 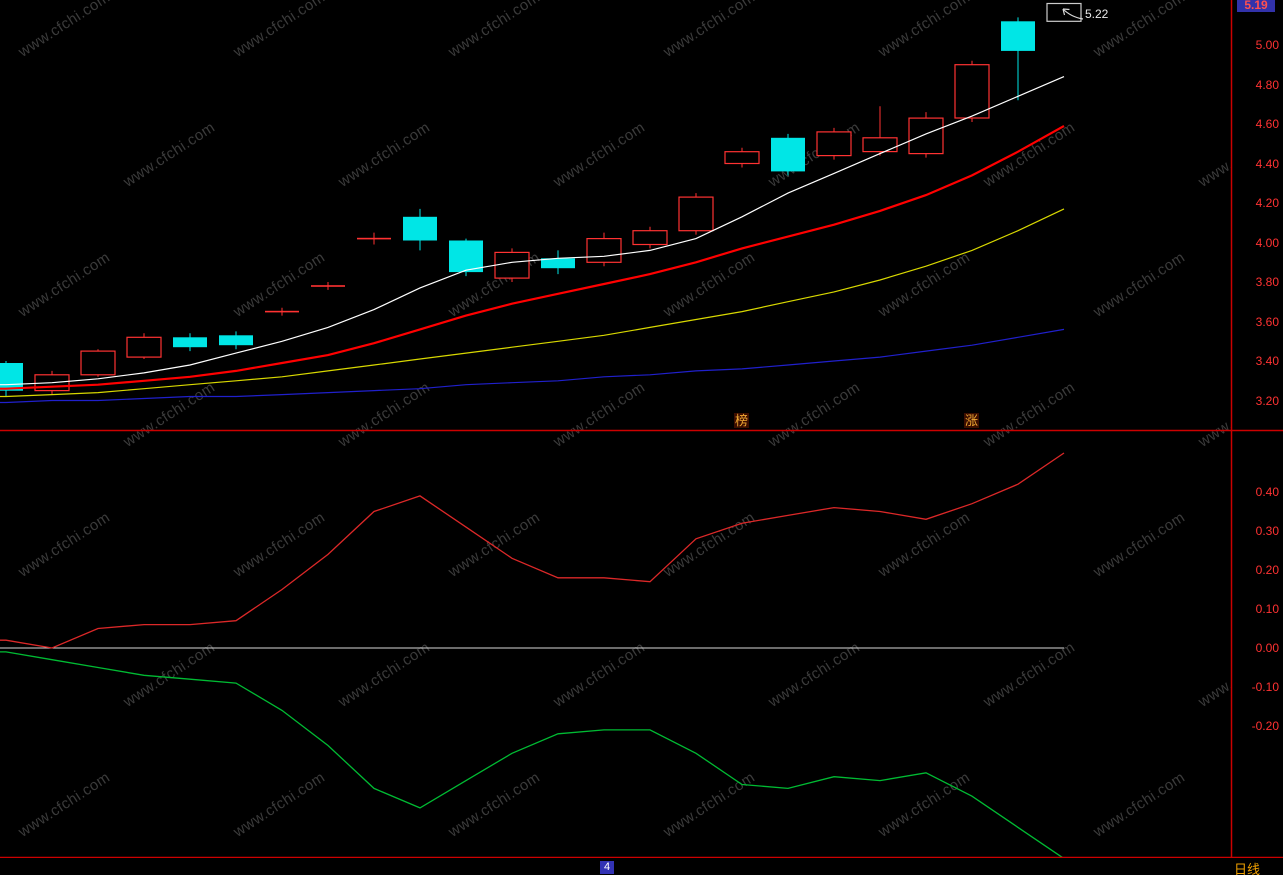 What do you see at coordinates (1267, 242) in the screenshot?
I see `axis-tick-label: 4.00` at bounding box center [1267, 242].